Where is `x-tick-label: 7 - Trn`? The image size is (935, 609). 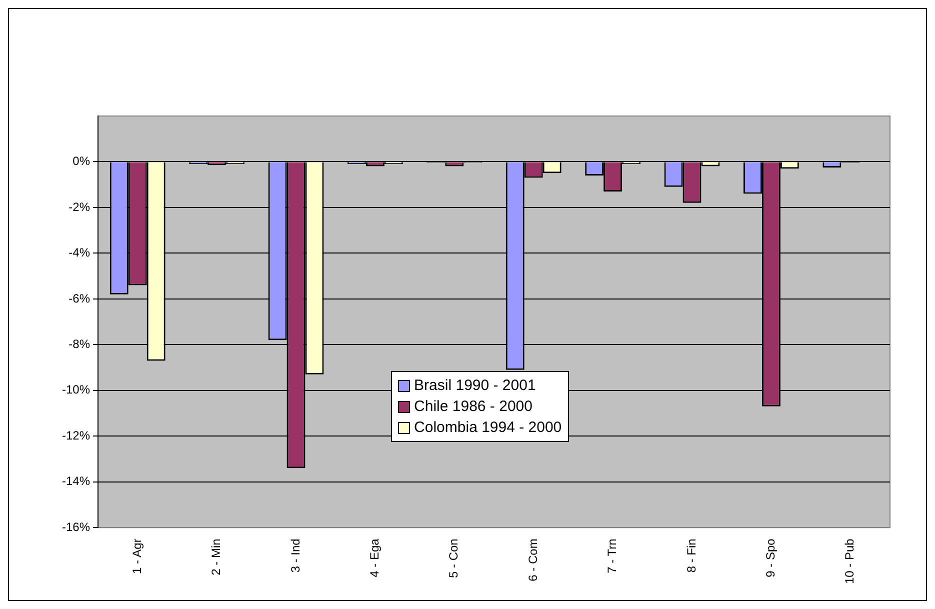
x-tick-label: 7 - Trn is located at coordinates (612, 556).